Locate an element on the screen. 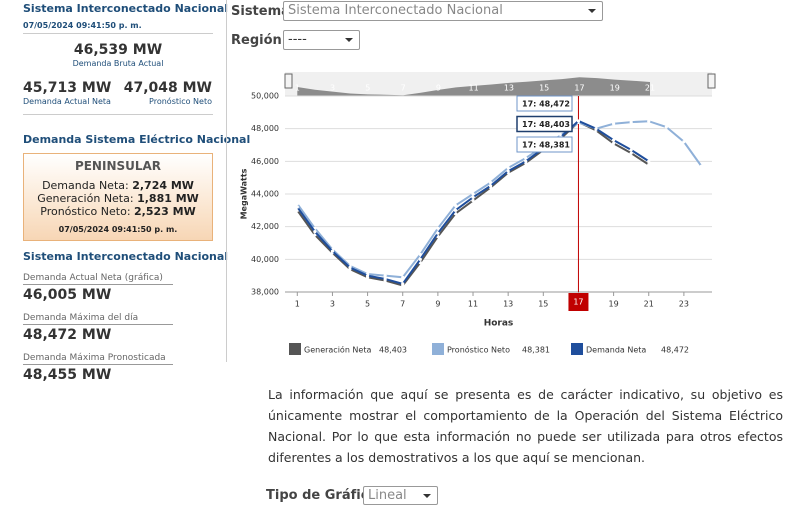 This screenshot has height=505, width=800. chart-type-select: Lineal is located at coordinates (400, 495).